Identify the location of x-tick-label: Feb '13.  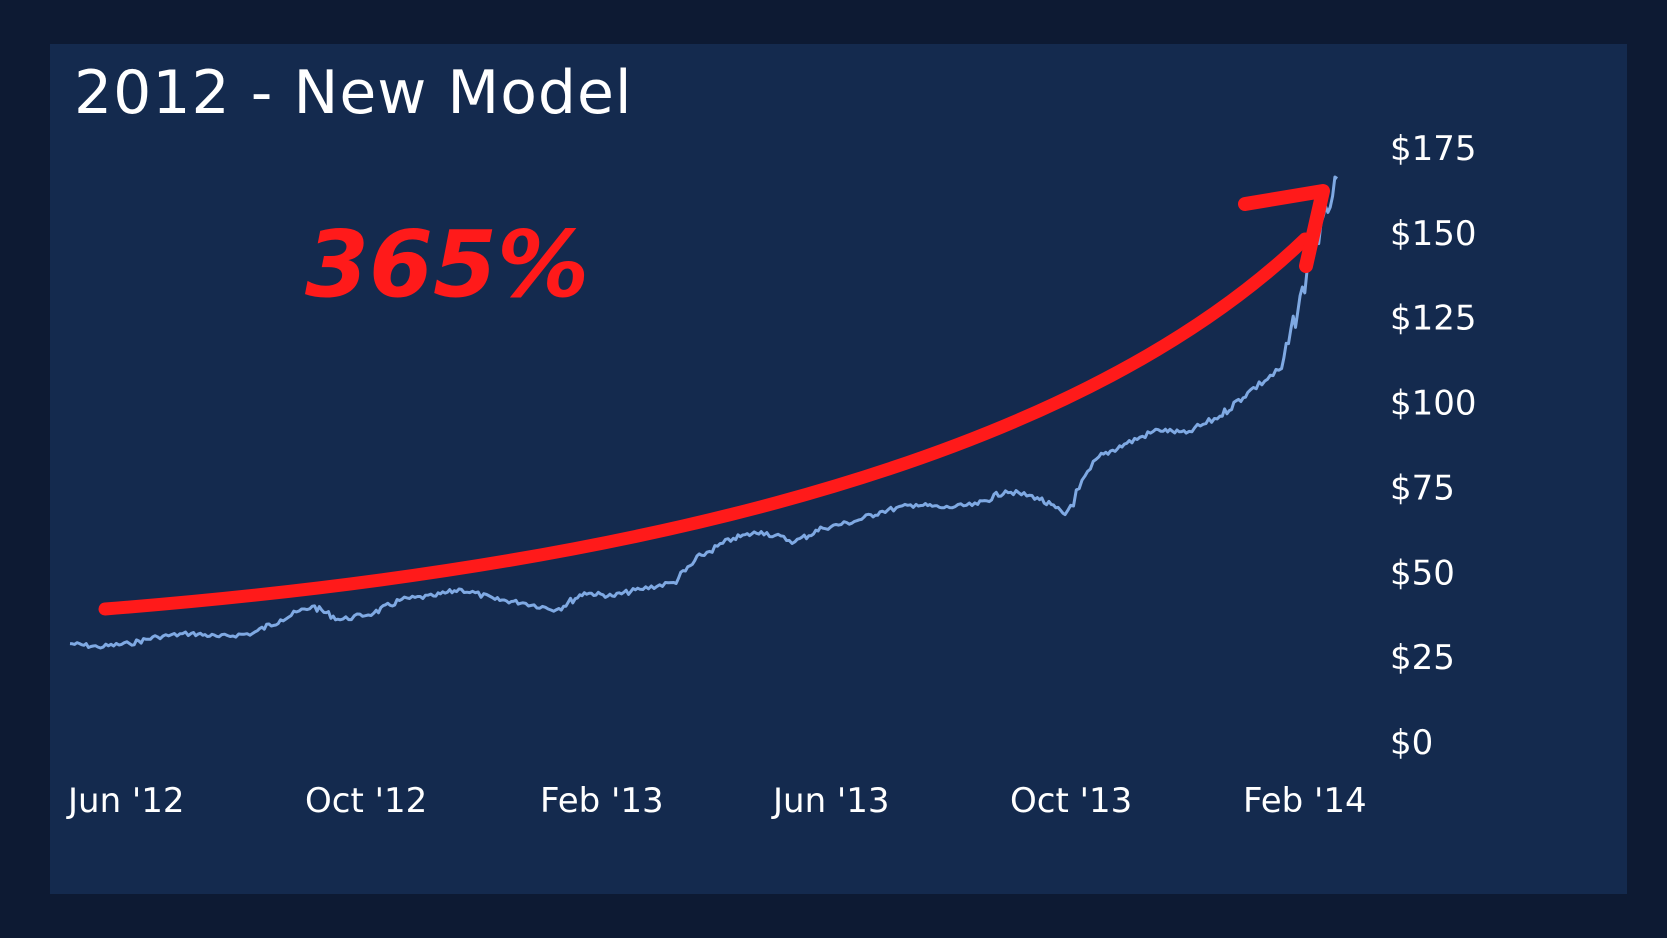
(602, 801).